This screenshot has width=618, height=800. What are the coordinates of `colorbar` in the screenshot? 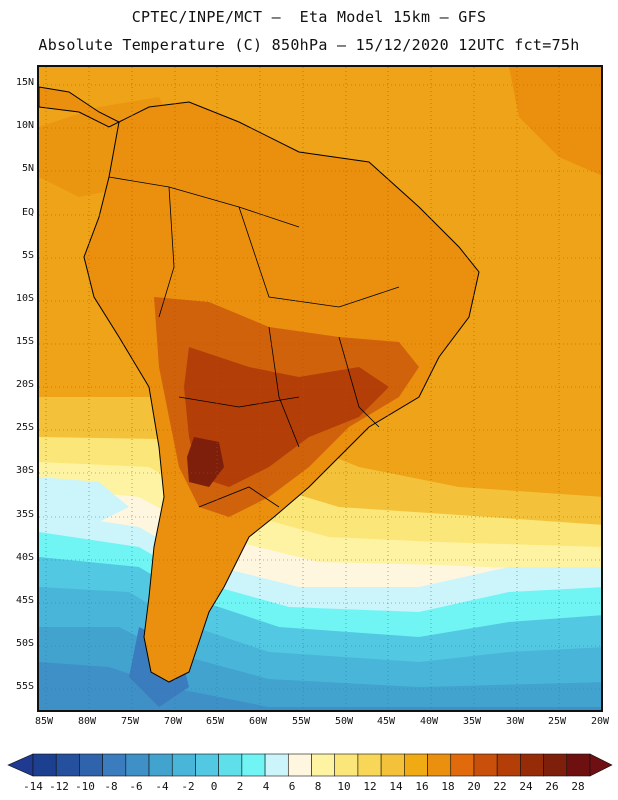 It's located at (310, 765).